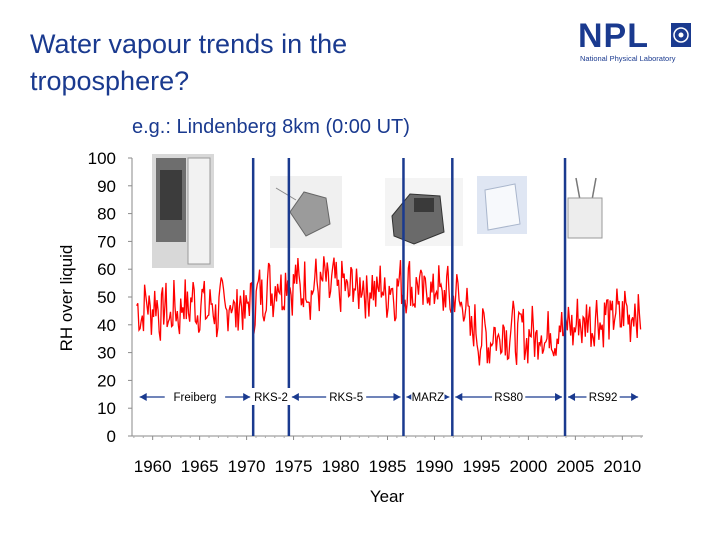 Image resolution: width=720 pixels, height=540 pixels. I want to click on x-axis-label: Year, so click(387, 496).